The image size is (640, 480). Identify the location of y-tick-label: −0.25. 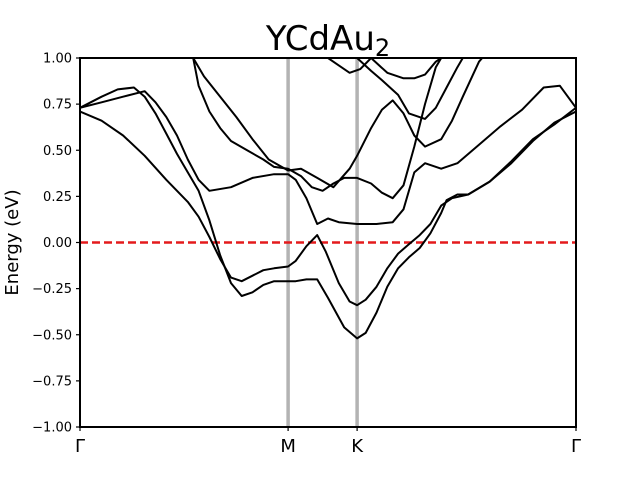
(52, 289).